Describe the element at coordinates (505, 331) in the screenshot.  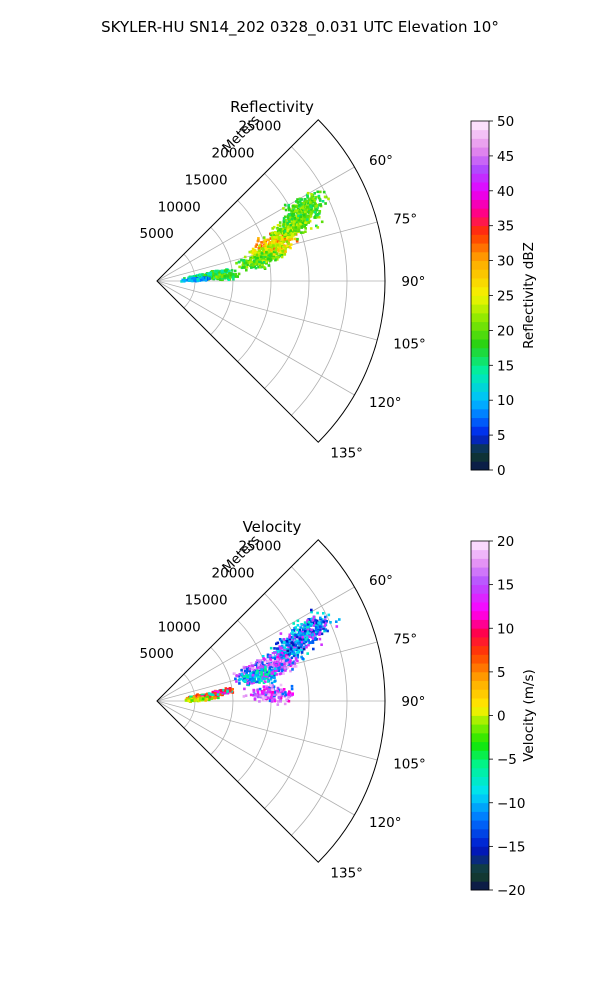
I see `colorbar-tick-label: 20` at that location.